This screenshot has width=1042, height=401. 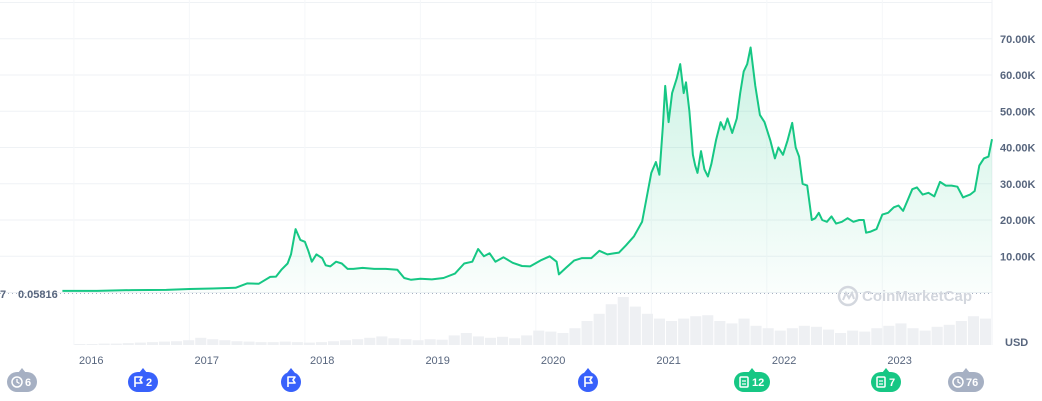 What do you see at coordinates (892, 383) in the screenshot?
I see `event-badge-count: 7` at bounding box center [892, 383].